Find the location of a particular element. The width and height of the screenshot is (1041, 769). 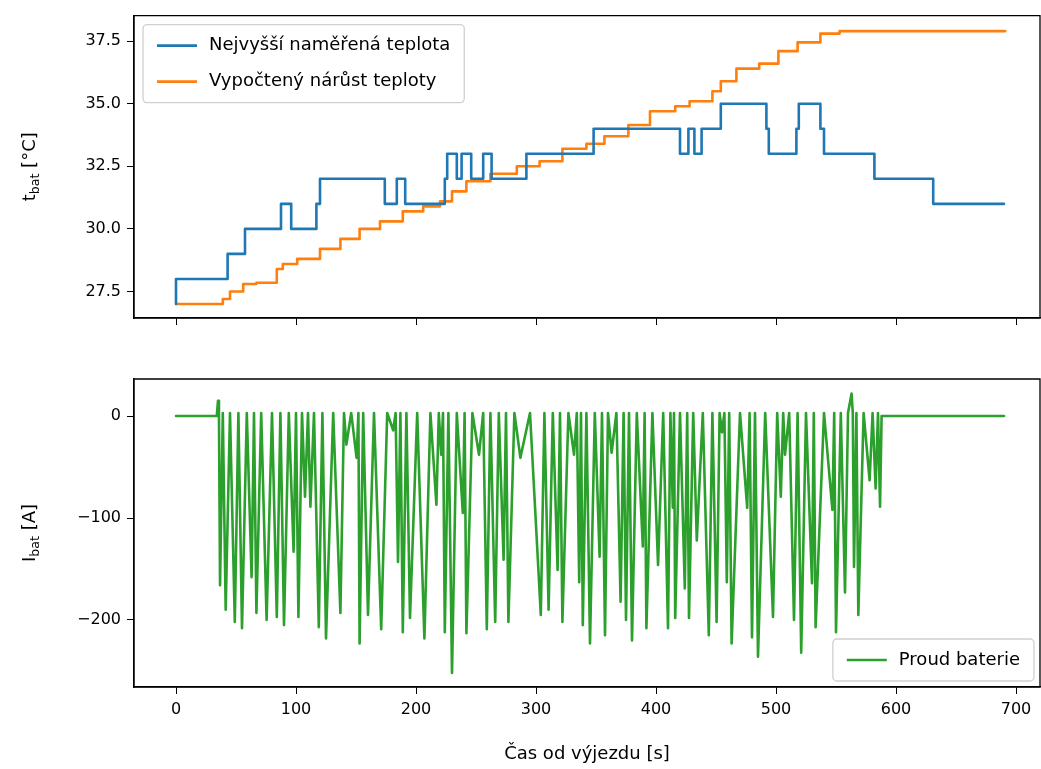

x-tick-label: 500 is located at coordinates (776, 708).